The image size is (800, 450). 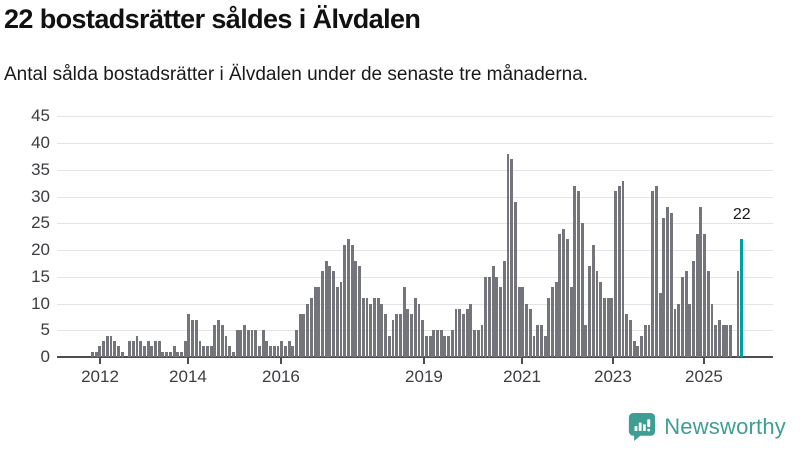 What do you see at coordinates (45, 330) in the screenshot?
I see `y-axis-label: 5` at bounding box center [45, 330].